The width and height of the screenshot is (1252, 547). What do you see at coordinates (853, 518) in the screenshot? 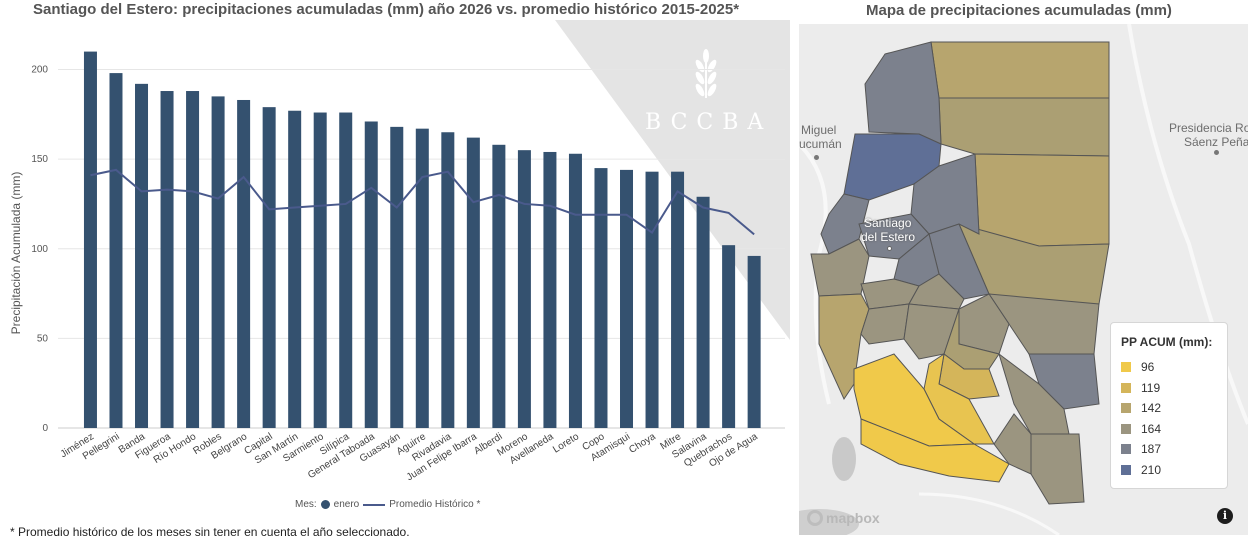
I see `mapbox-attribution-text: mapbox` at bounding box center [853, 518].